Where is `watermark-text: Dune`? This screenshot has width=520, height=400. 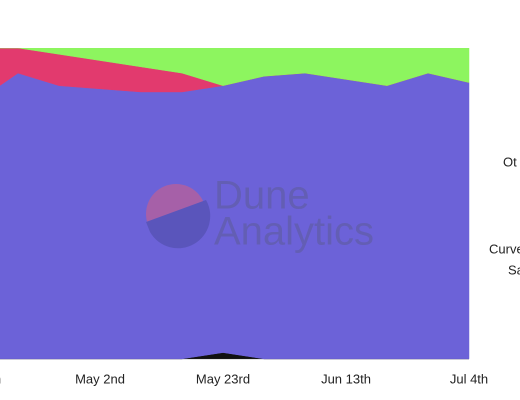 watermark-text: Dune is located at coordinates (262, 196).